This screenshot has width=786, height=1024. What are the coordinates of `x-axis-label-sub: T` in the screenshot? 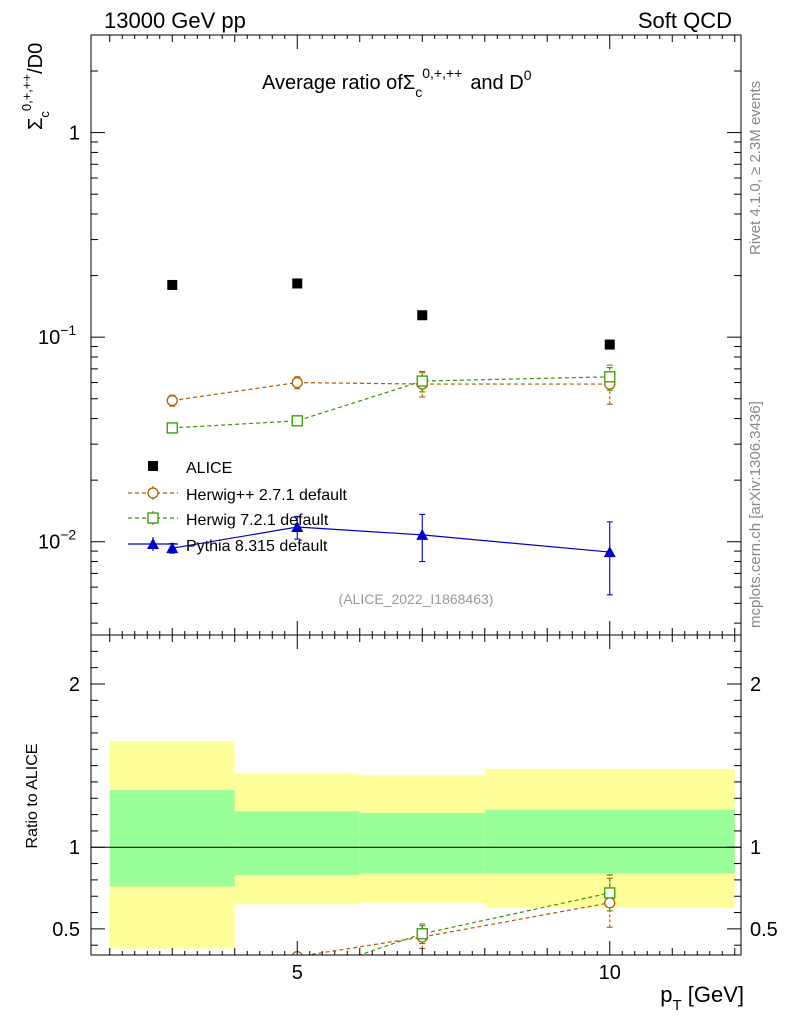 It's located at (676, 1005).